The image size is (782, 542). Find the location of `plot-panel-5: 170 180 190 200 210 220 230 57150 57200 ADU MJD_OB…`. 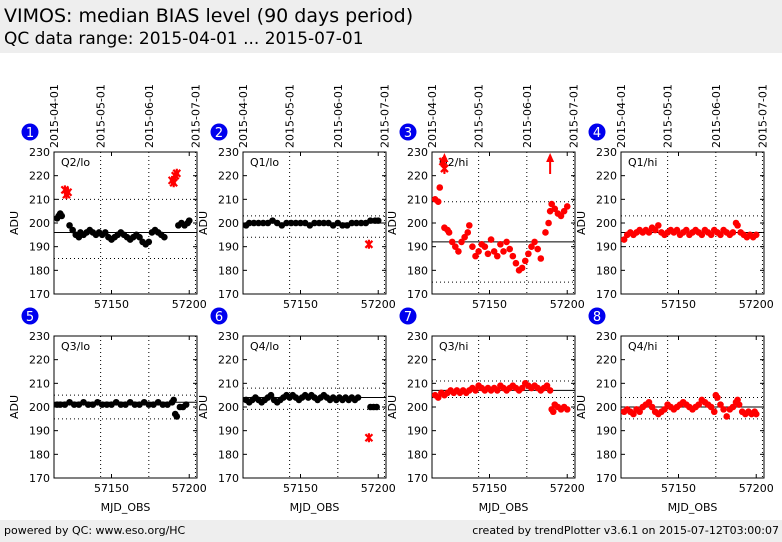

plot-panel-5: 170 180 190 200 210 220 230 57150 57200 ADU MJD_OB… is located at coordinates (107, 410).